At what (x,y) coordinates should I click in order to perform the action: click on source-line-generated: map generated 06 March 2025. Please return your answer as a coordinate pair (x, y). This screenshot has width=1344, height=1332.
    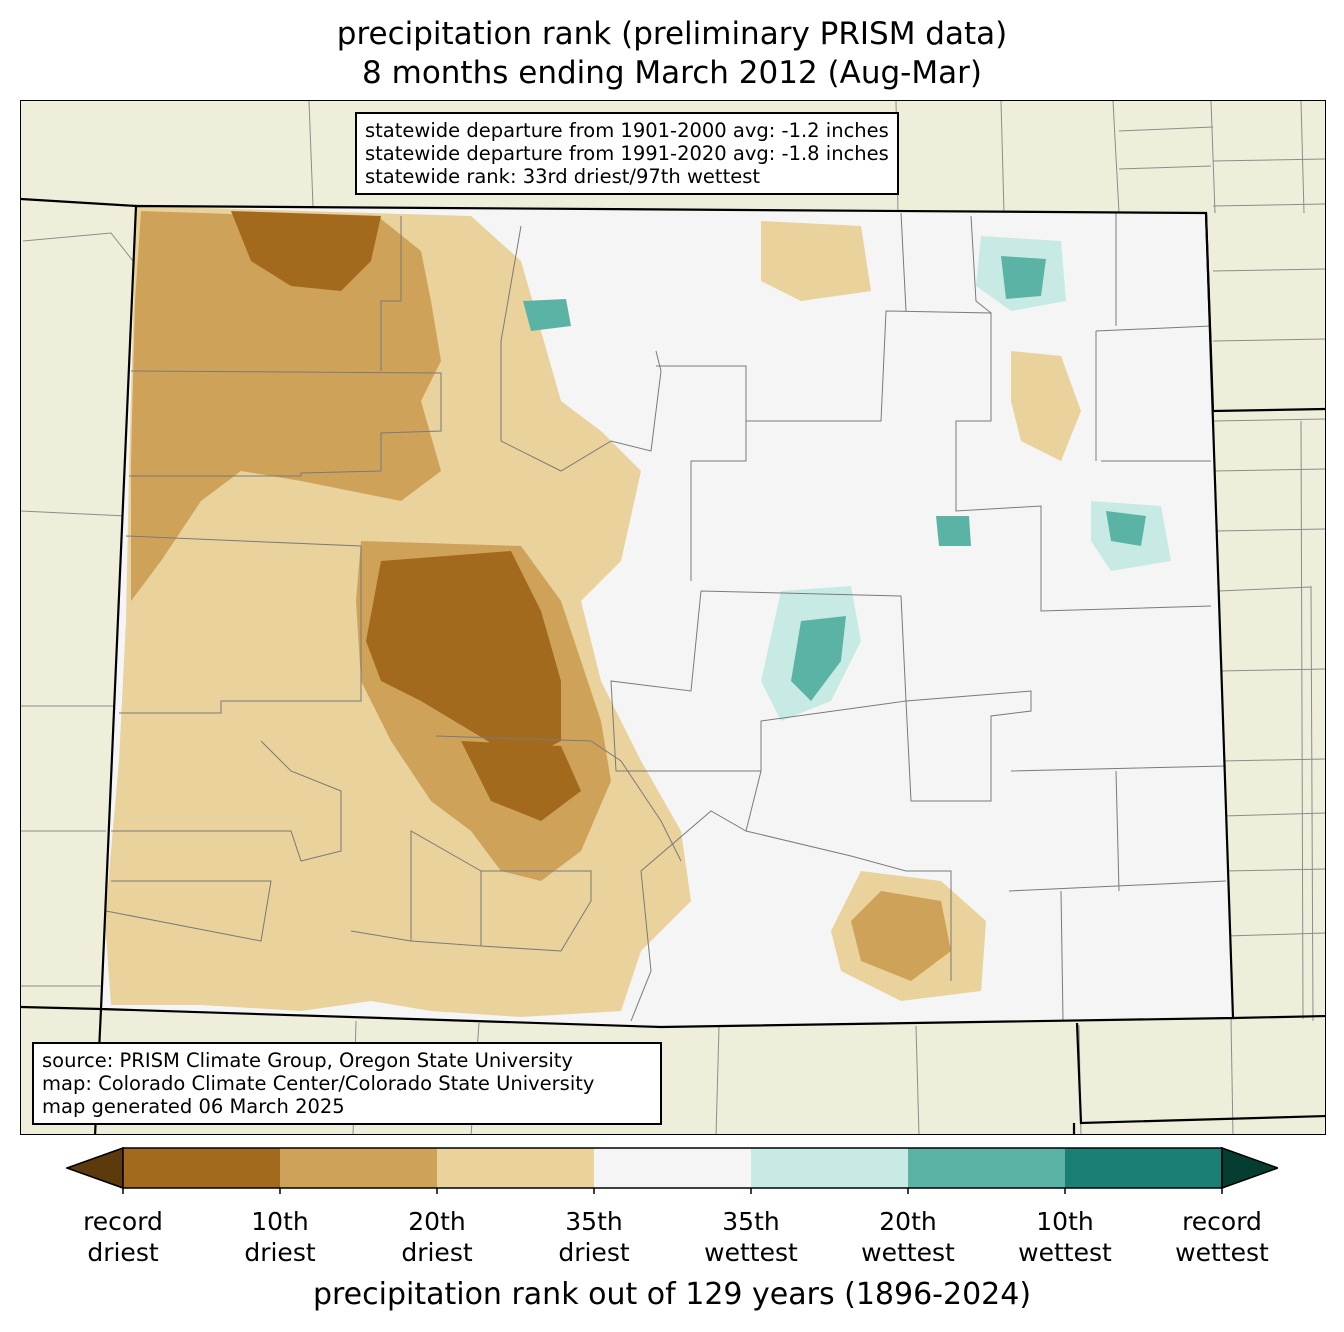
    Looking at the image, I should click on (193, 1106).